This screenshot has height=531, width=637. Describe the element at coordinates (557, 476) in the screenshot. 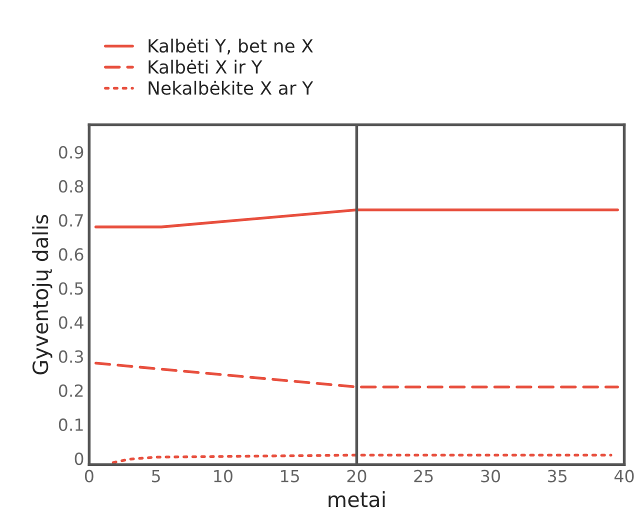

I see `x-tick-label: 35` at that location.